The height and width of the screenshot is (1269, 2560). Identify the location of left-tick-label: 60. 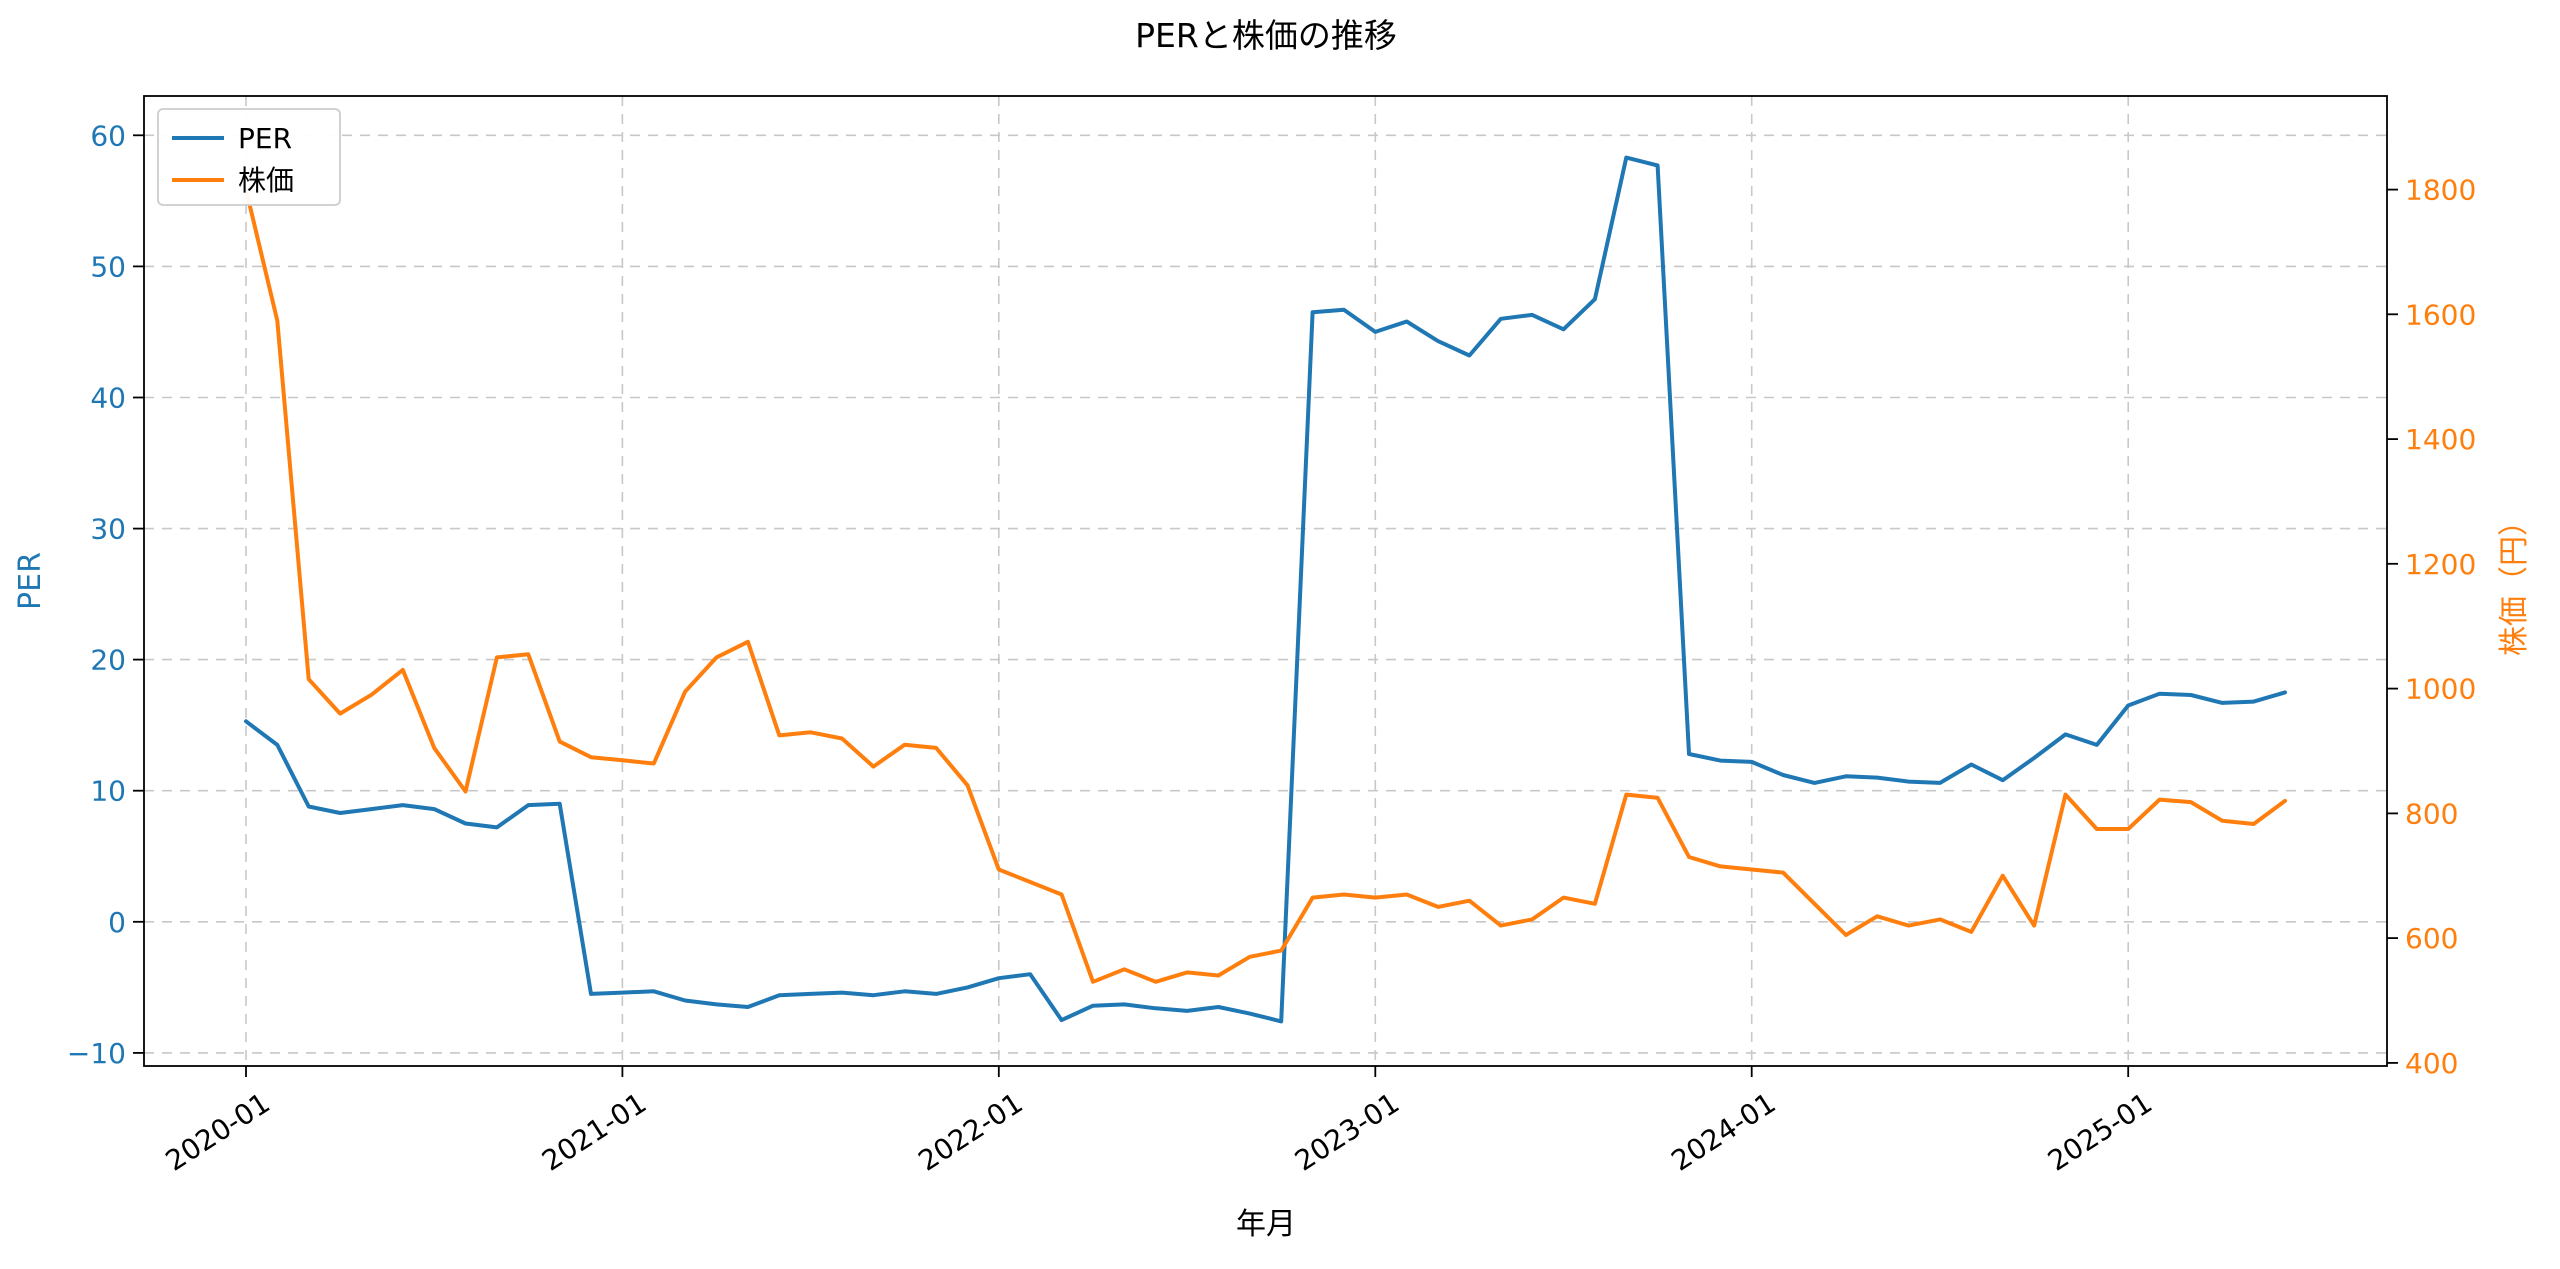
(108, 135).